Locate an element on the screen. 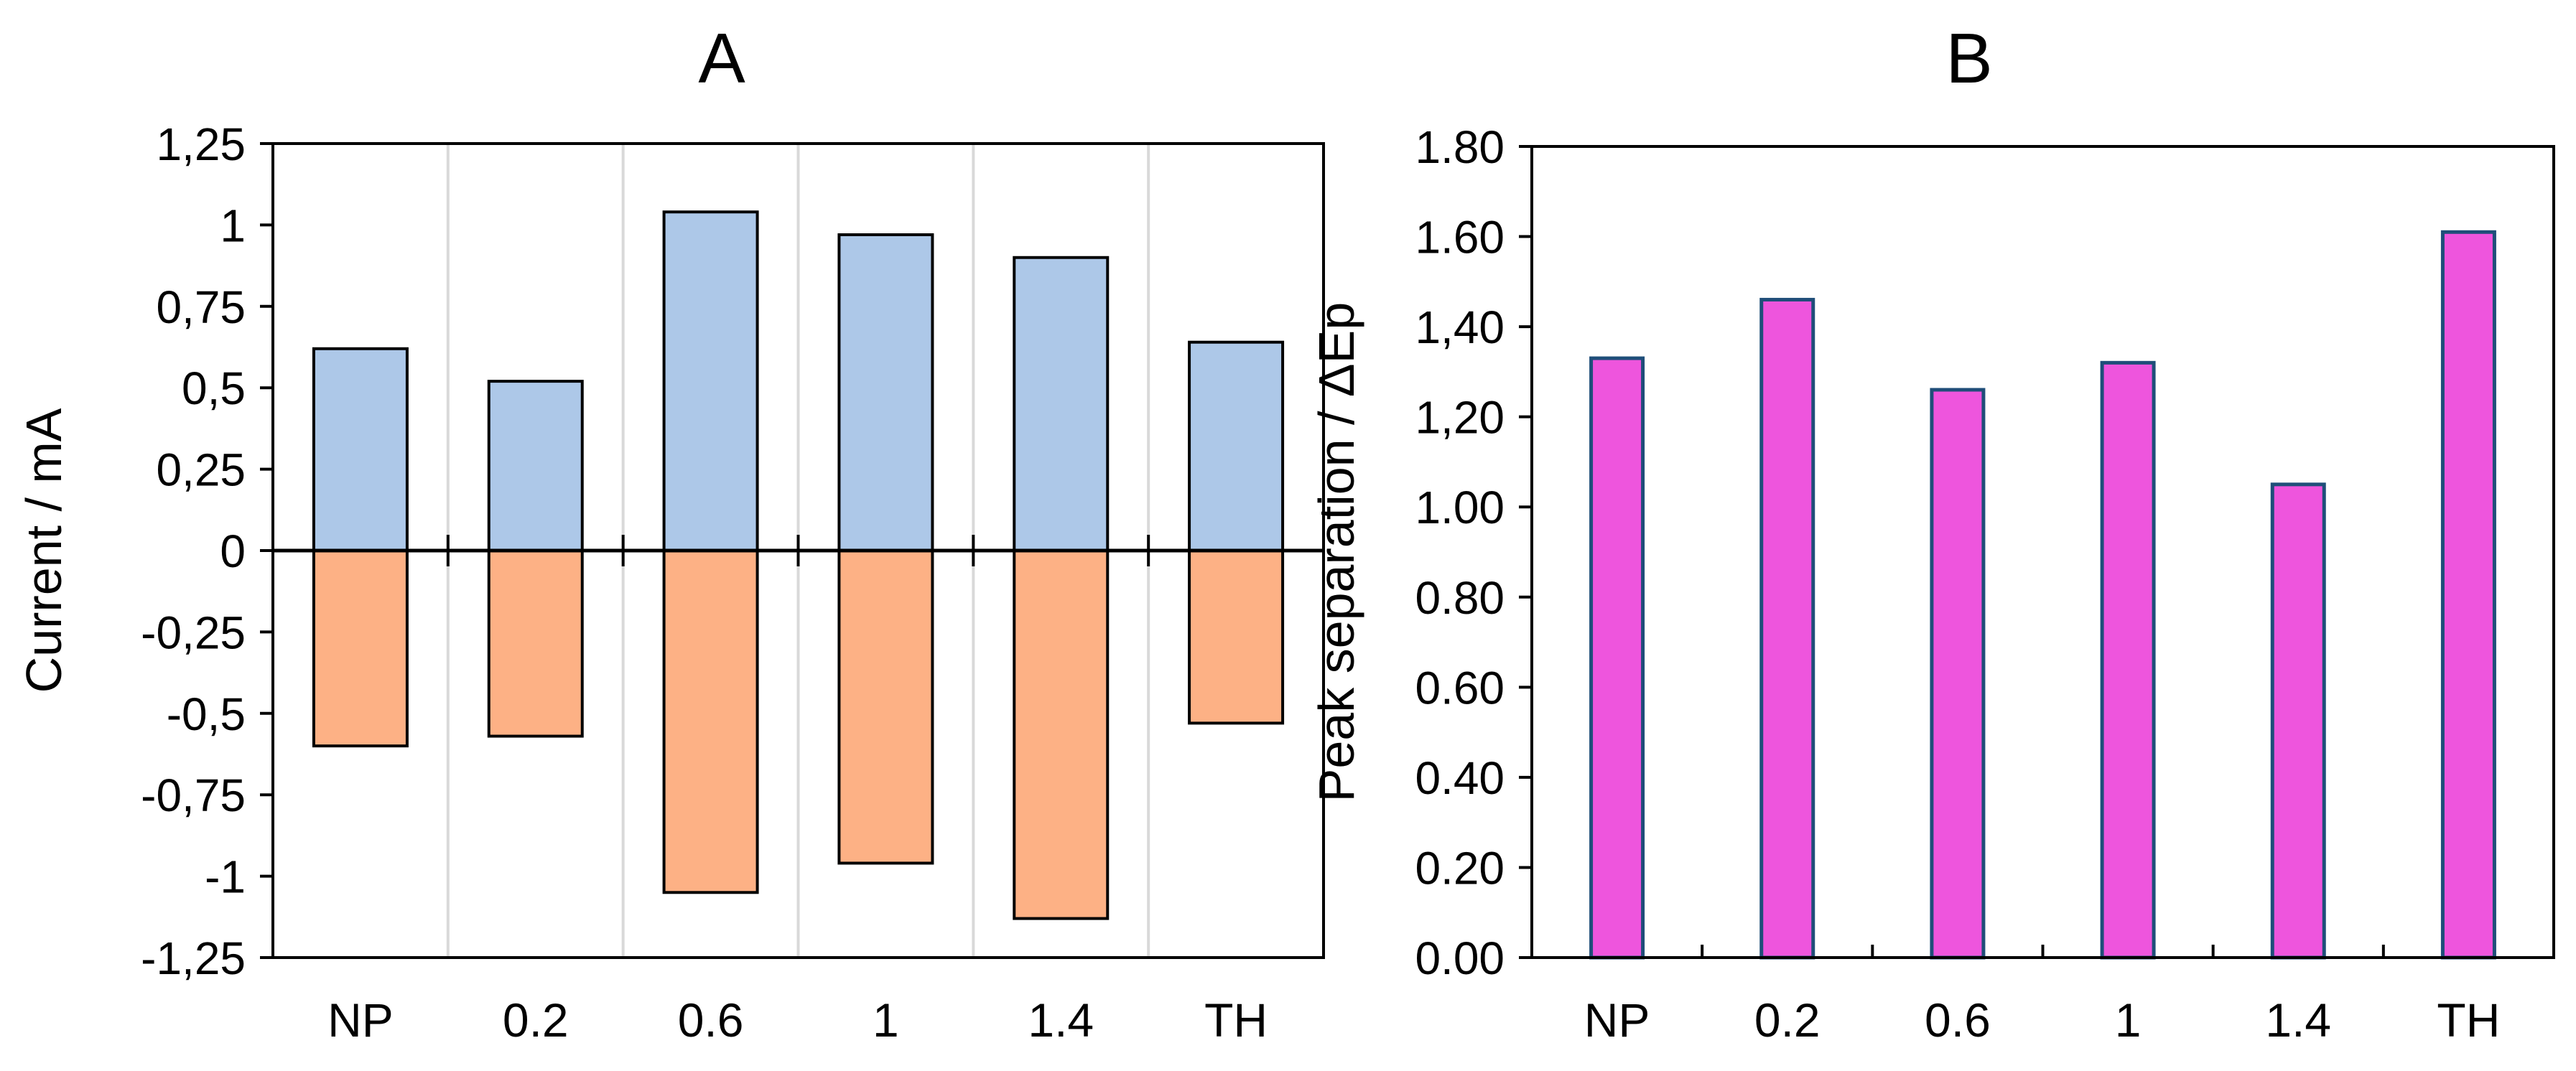  panel-a-x-tick-labels: NP 0.2 0.6 1 1.4 TH is located at coordinates (797, 1020).